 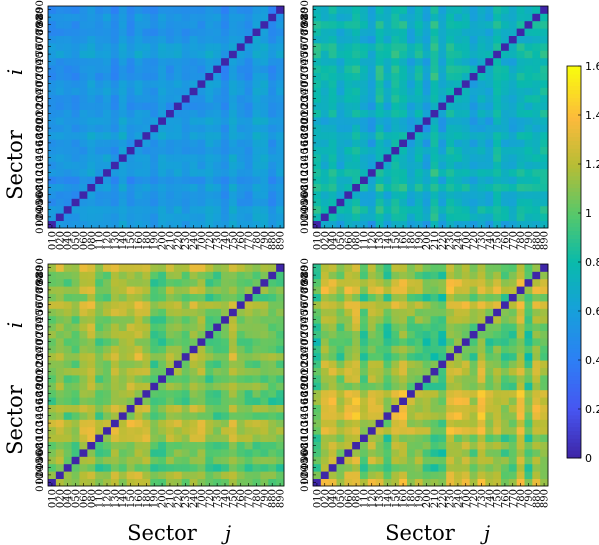 What do you see at coordinates (305, 334) in the screenshot?
I see `y-tick-label: 720` at bounding box center [305, 334].